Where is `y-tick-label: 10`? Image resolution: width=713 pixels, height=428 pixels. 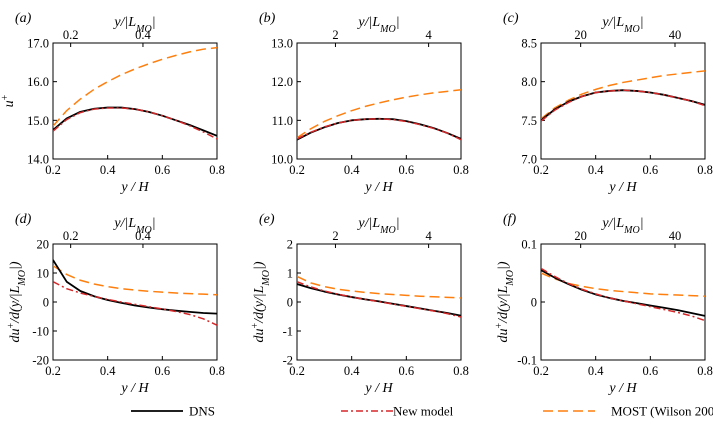
y-tick-label: 10 is located at coordinates (43, 274).